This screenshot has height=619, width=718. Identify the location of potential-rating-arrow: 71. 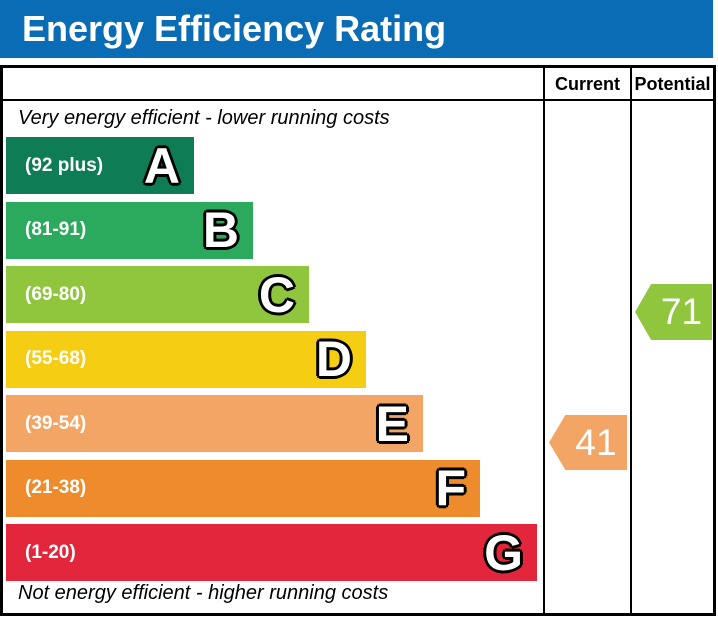
(673, 312).